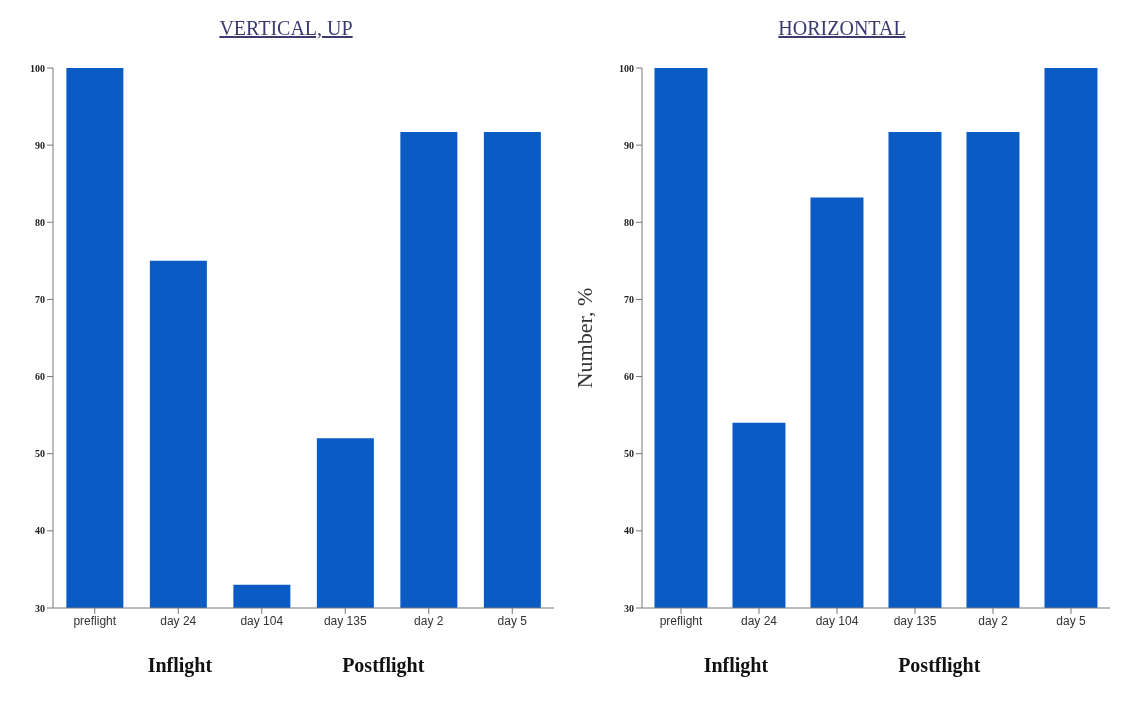  Describe the element at coordinates (842, 28) in the screenshot. I see `chart-title: HORIZONTAL` at that location.